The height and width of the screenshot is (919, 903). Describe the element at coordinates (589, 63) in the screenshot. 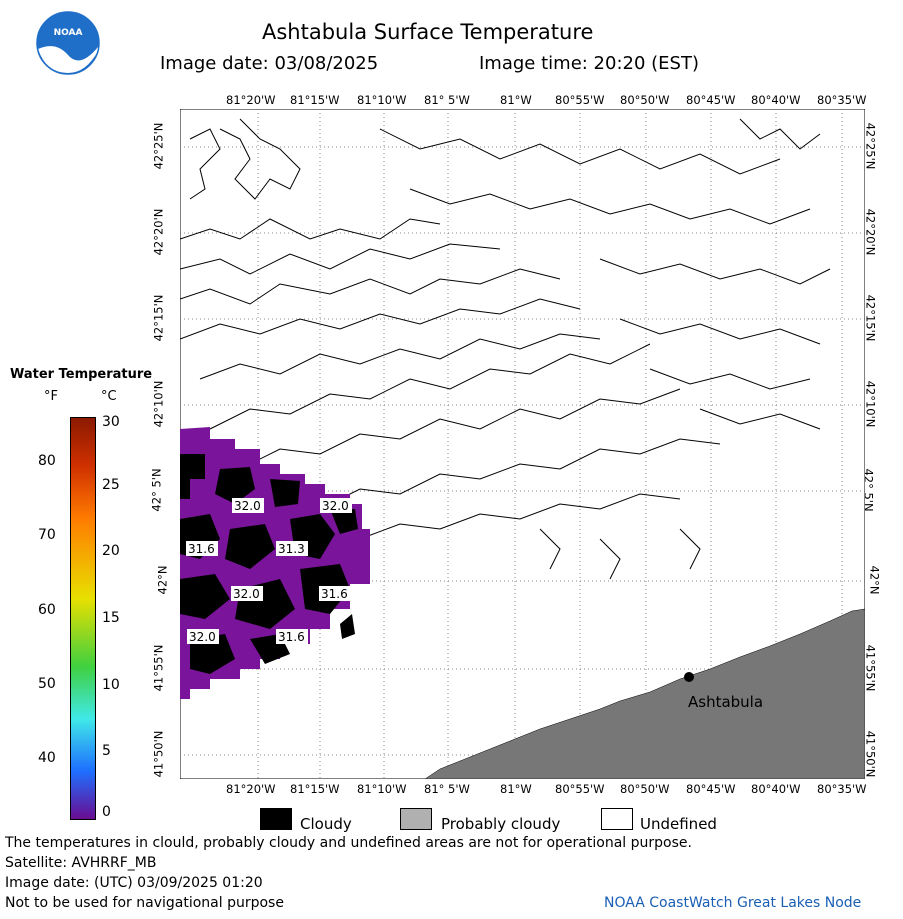

I see `image-time: Image time: 20:20 (EST)` at that location.